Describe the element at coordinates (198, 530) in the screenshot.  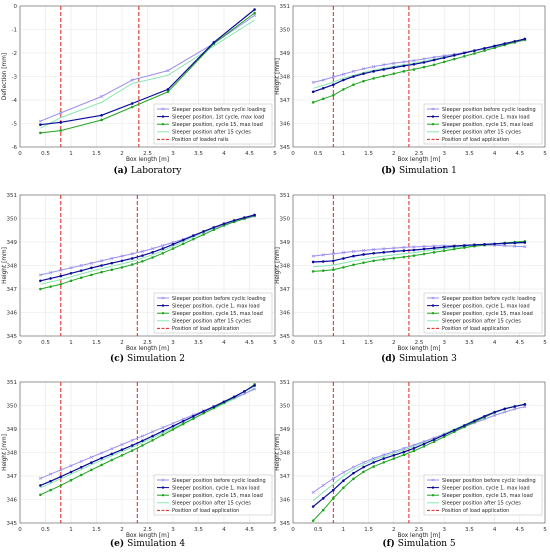
I see `x-tick-label: 3.5` at that location.